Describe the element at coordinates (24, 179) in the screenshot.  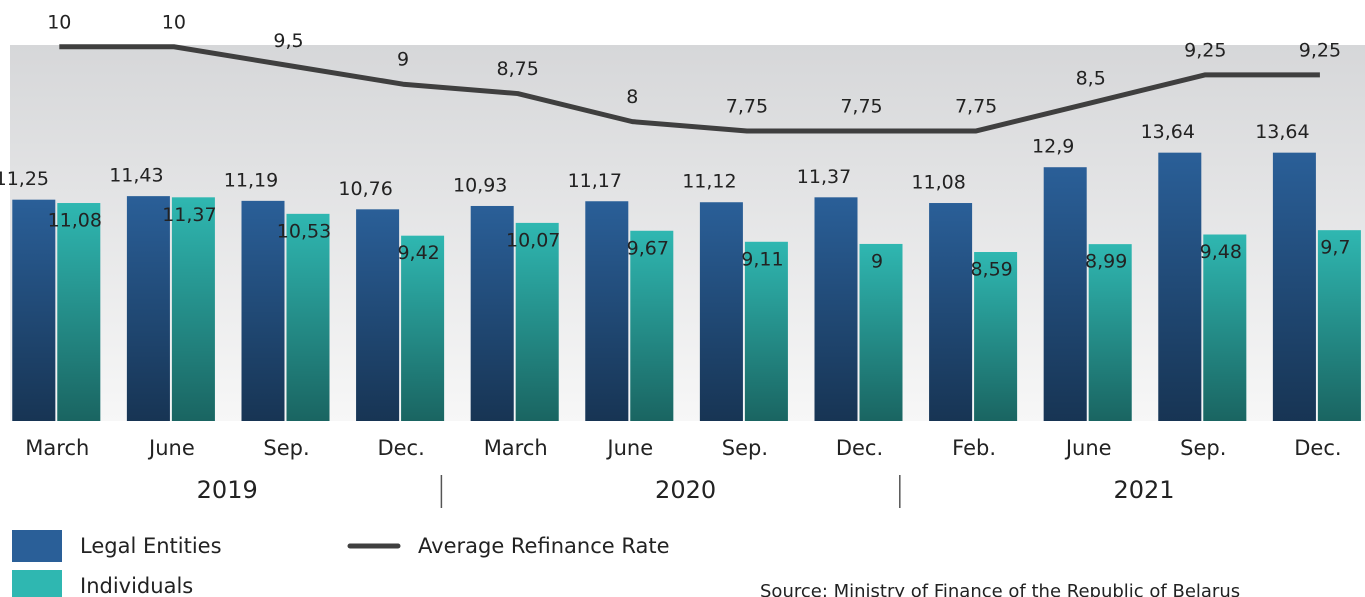
I see `bar-value-label: 11,25` at that location.